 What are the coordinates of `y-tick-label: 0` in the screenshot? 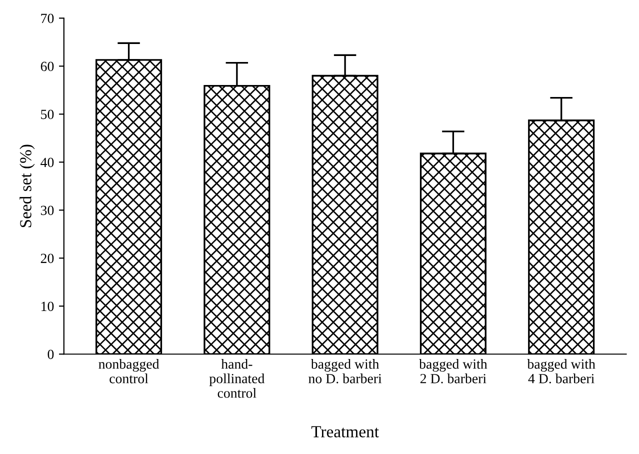 It's located at (51, 355).